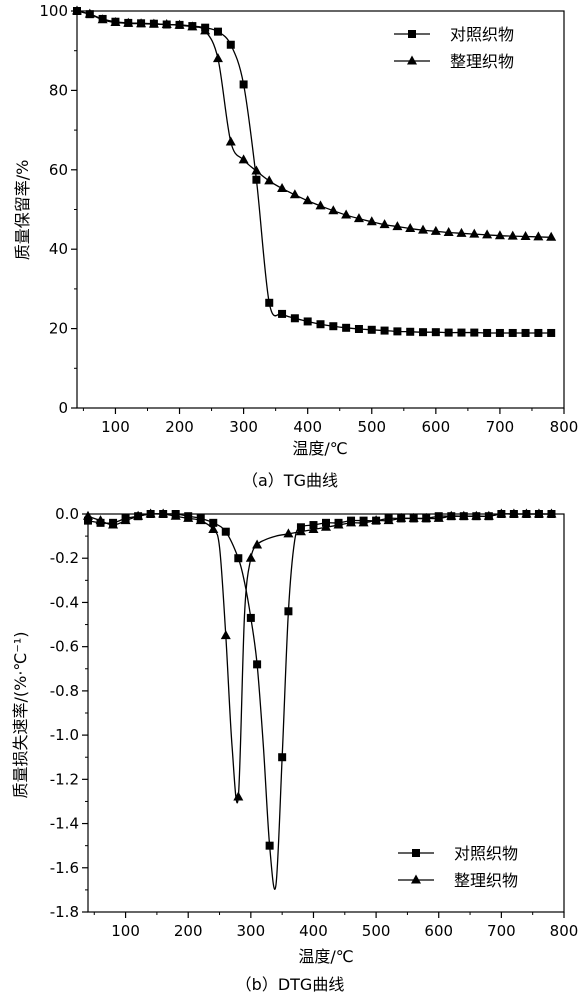 The width and height of the screenshot is (581, 1000). What do you see at coordinates (482, 34) in the screenshot?
I see `legend-label: 对照织物` at bounding box center [482, 34].